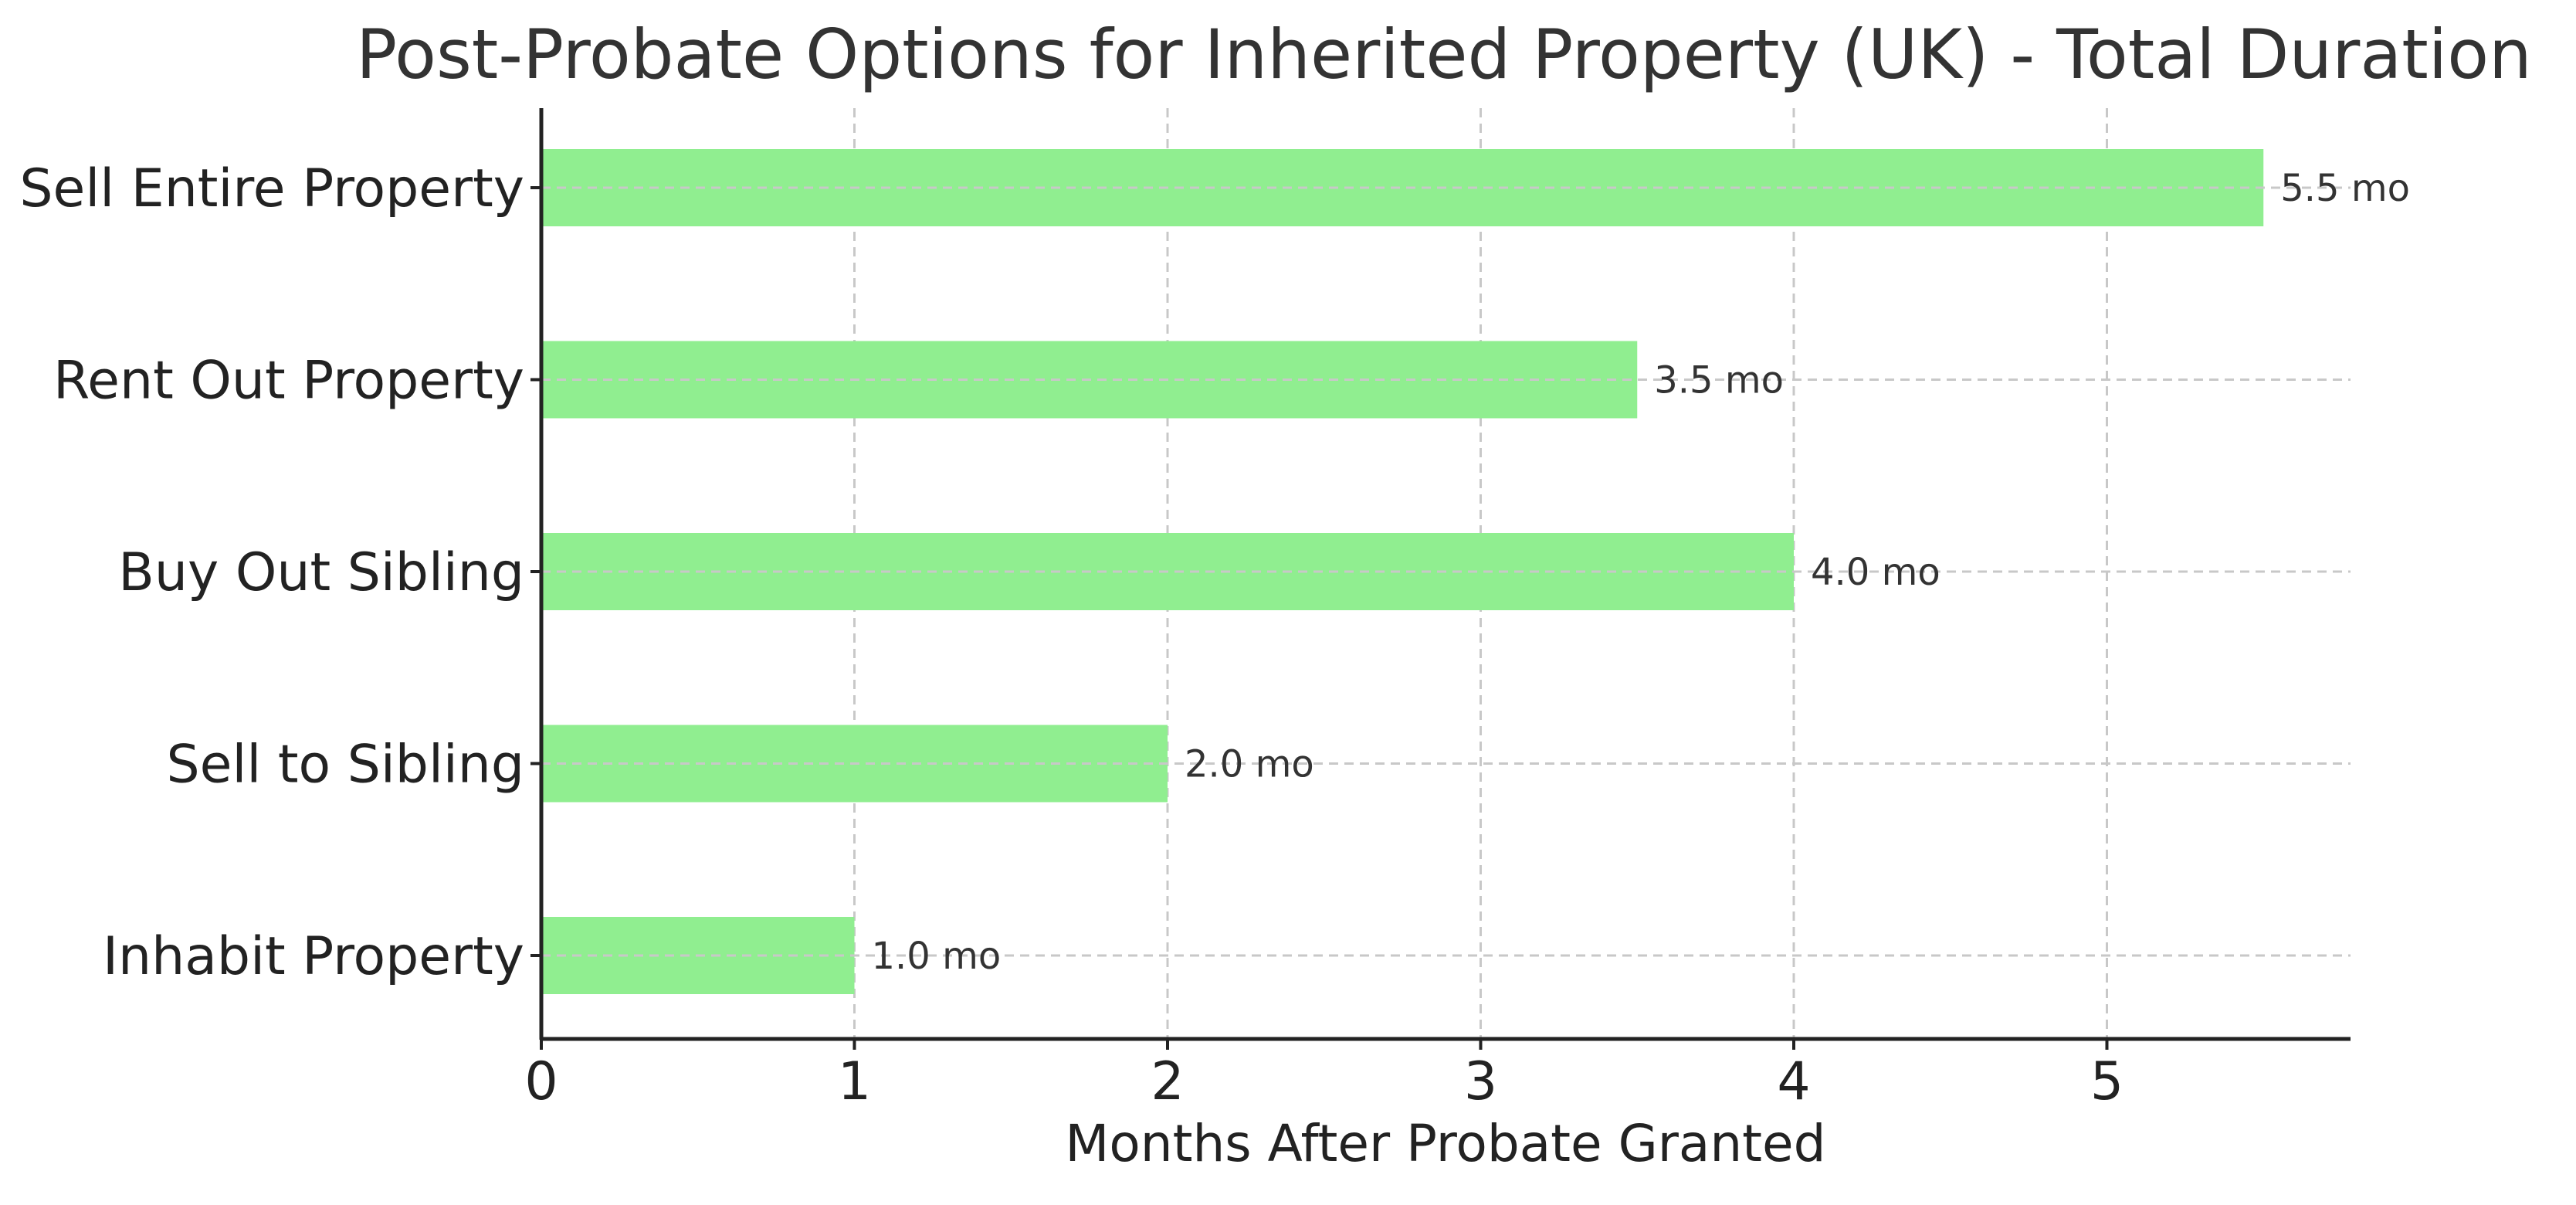 This screenshot has height=1205, width=2576. What do you see at coordinates (1167, 1082) in the screenshot?
I see `x-tick-label: 2` at bounding box center [1167, 1082].